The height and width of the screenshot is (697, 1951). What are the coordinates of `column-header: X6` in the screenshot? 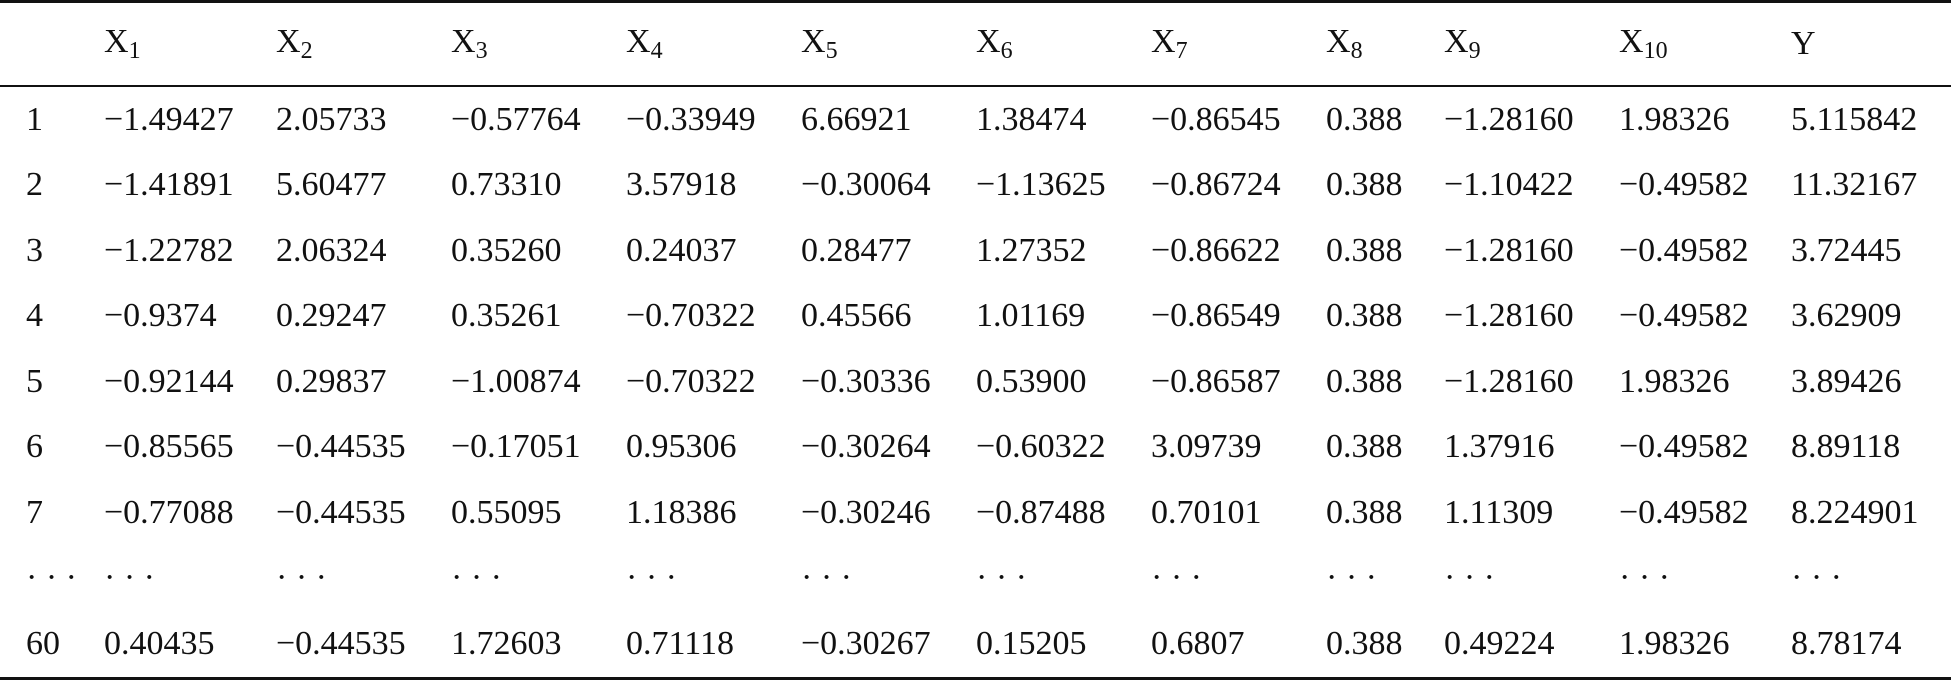 It's located at (1063, 44).